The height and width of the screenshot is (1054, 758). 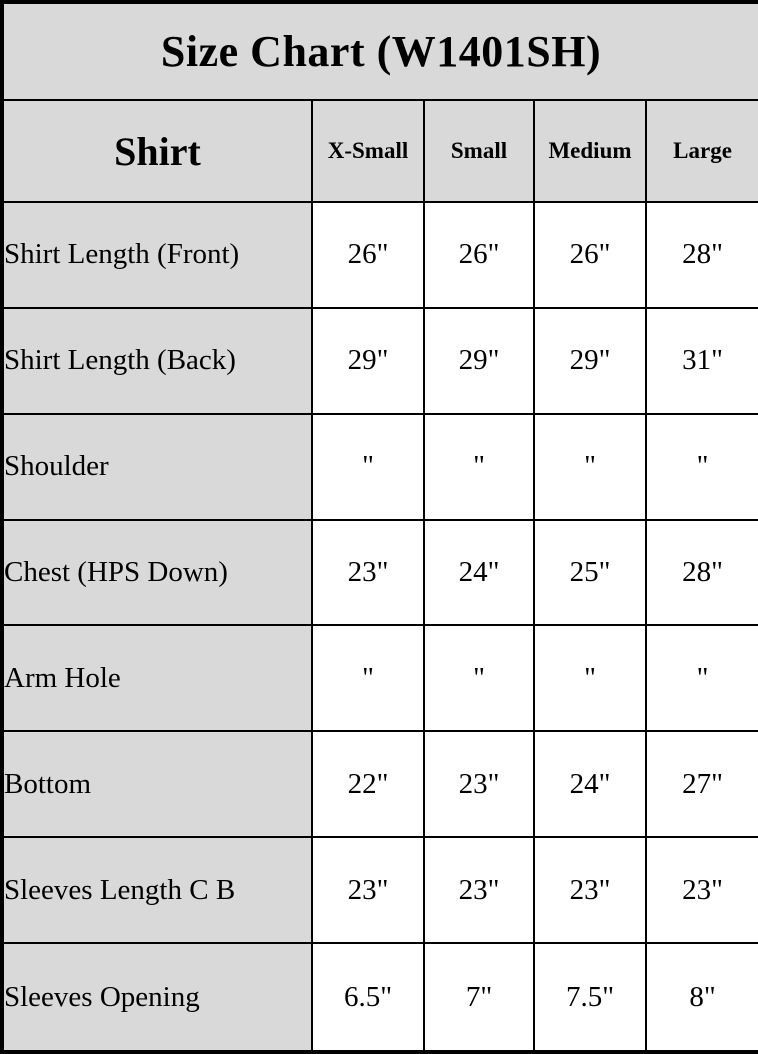 I want to click on header-row: Shirt X-Small Small Medium Large, so click(x=379, y=151).